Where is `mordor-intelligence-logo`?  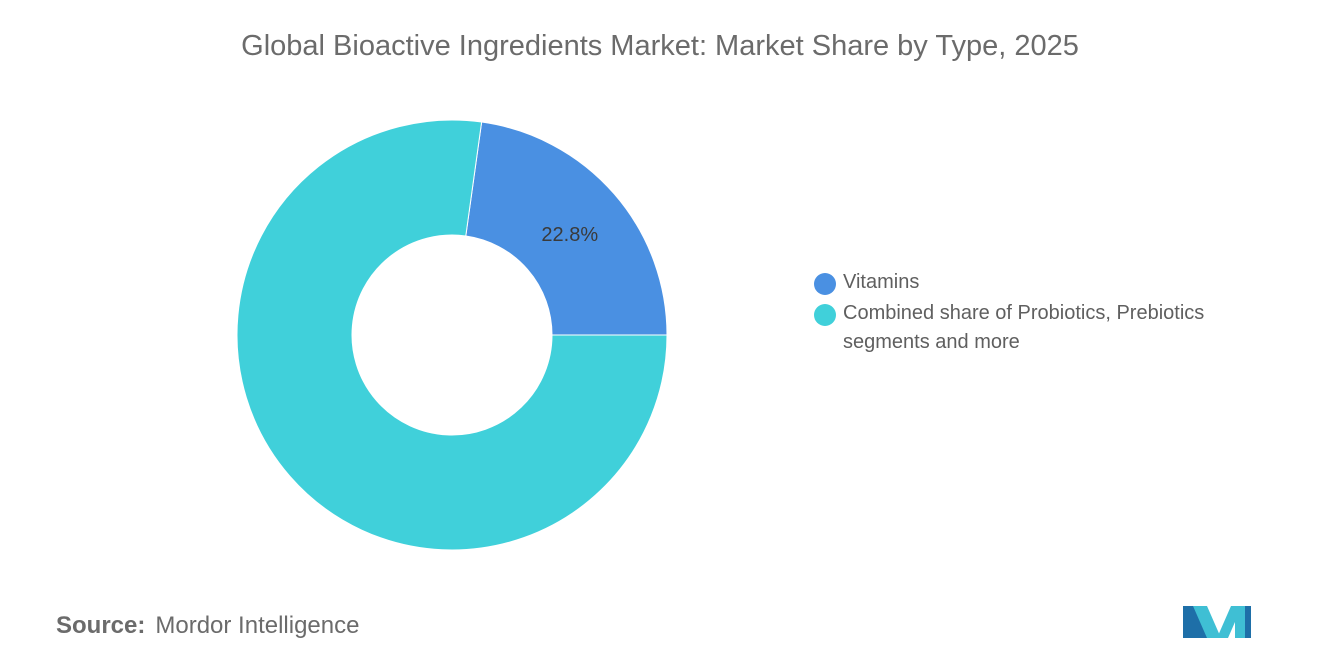
mordor-intelligence-logo is located at coordinates (1217, 622).